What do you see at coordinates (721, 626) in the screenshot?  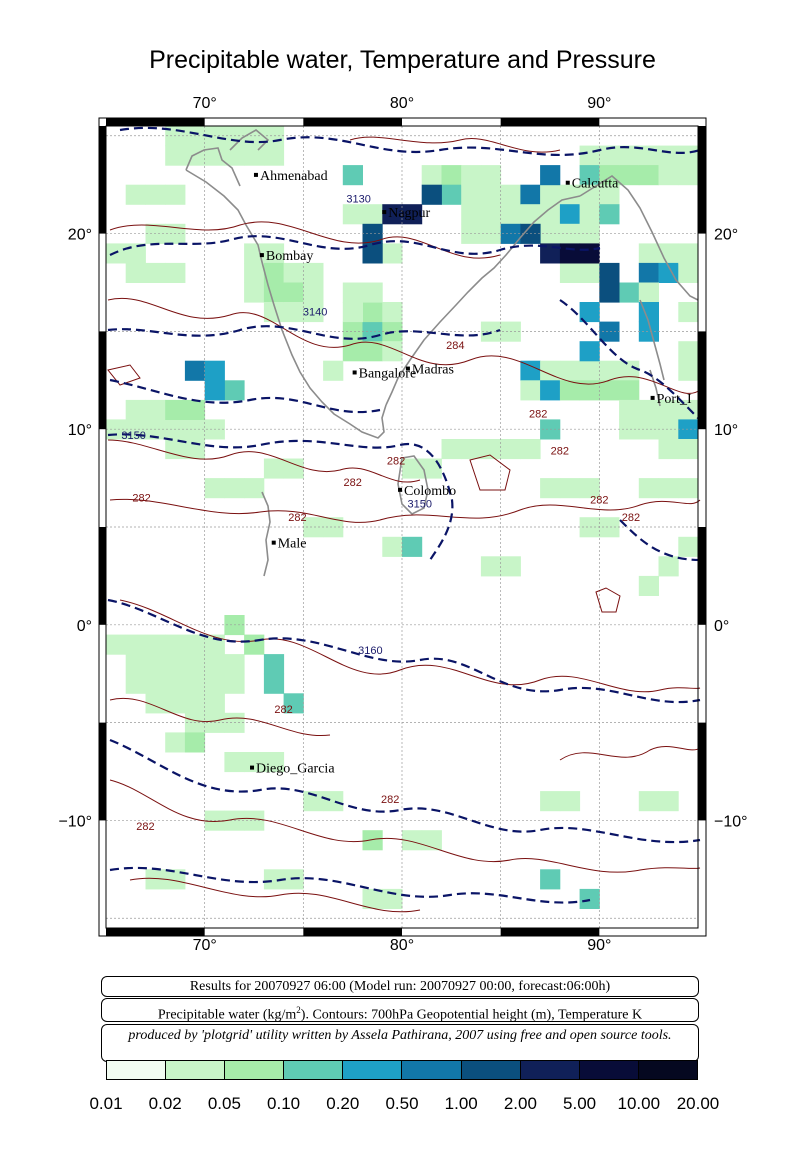 I see `lat-tick-label: 0°` at bounding box center [721, 626].